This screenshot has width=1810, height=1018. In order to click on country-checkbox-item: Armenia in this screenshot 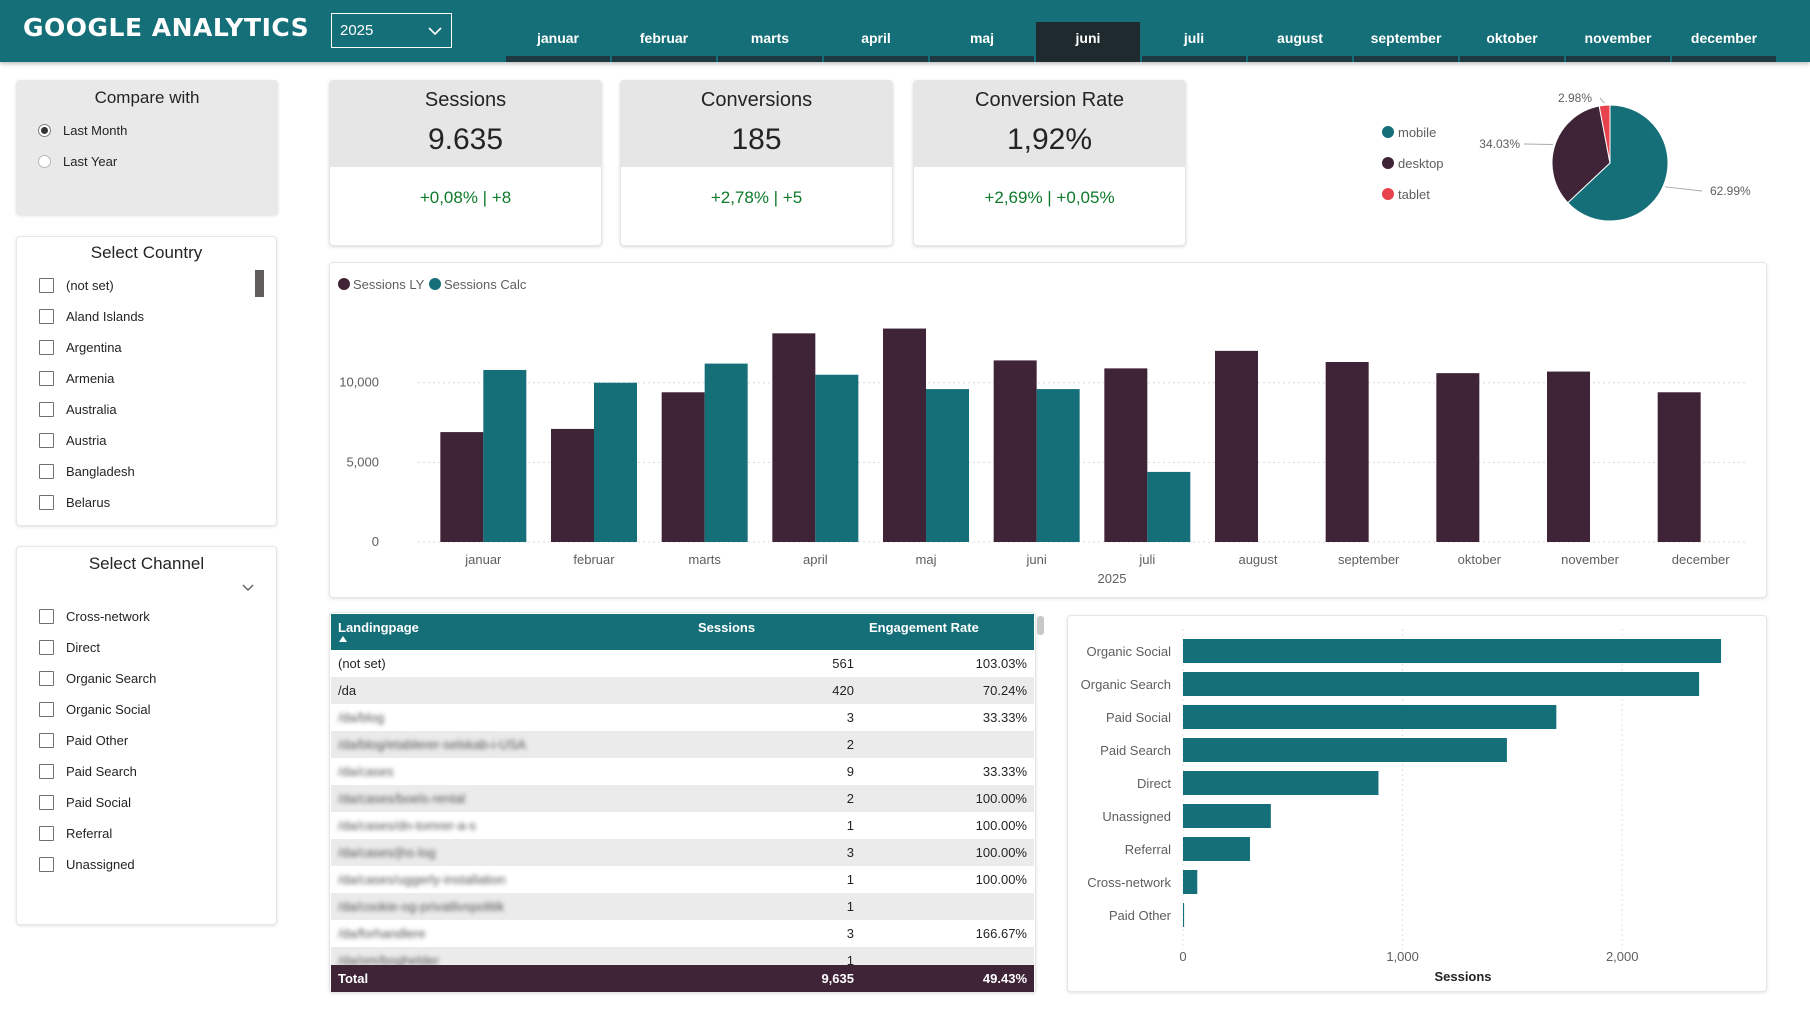, I will do `click(76, 378)`.